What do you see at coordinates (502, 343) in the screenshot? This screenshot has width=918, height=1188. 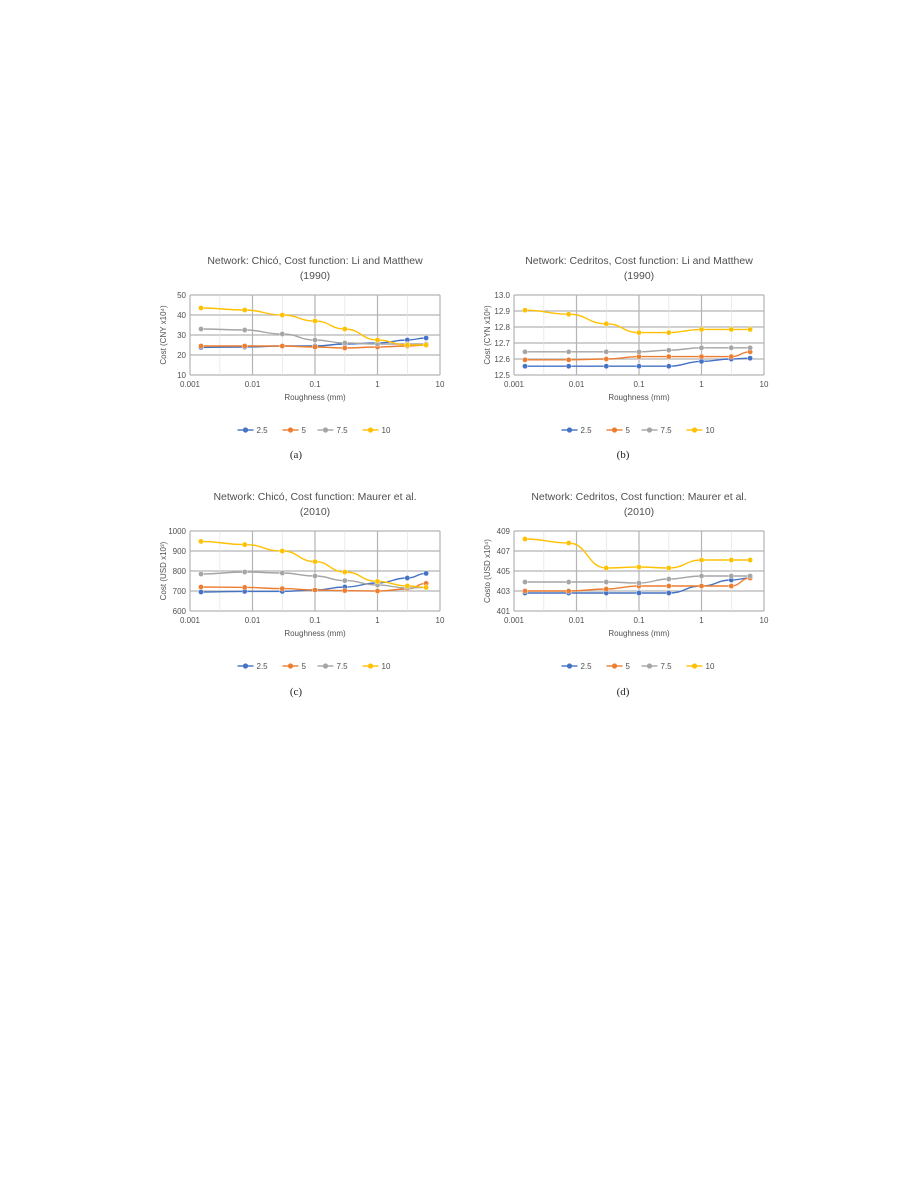 I see `y-tick-label: 12.7` at bounding box center [502, 343].